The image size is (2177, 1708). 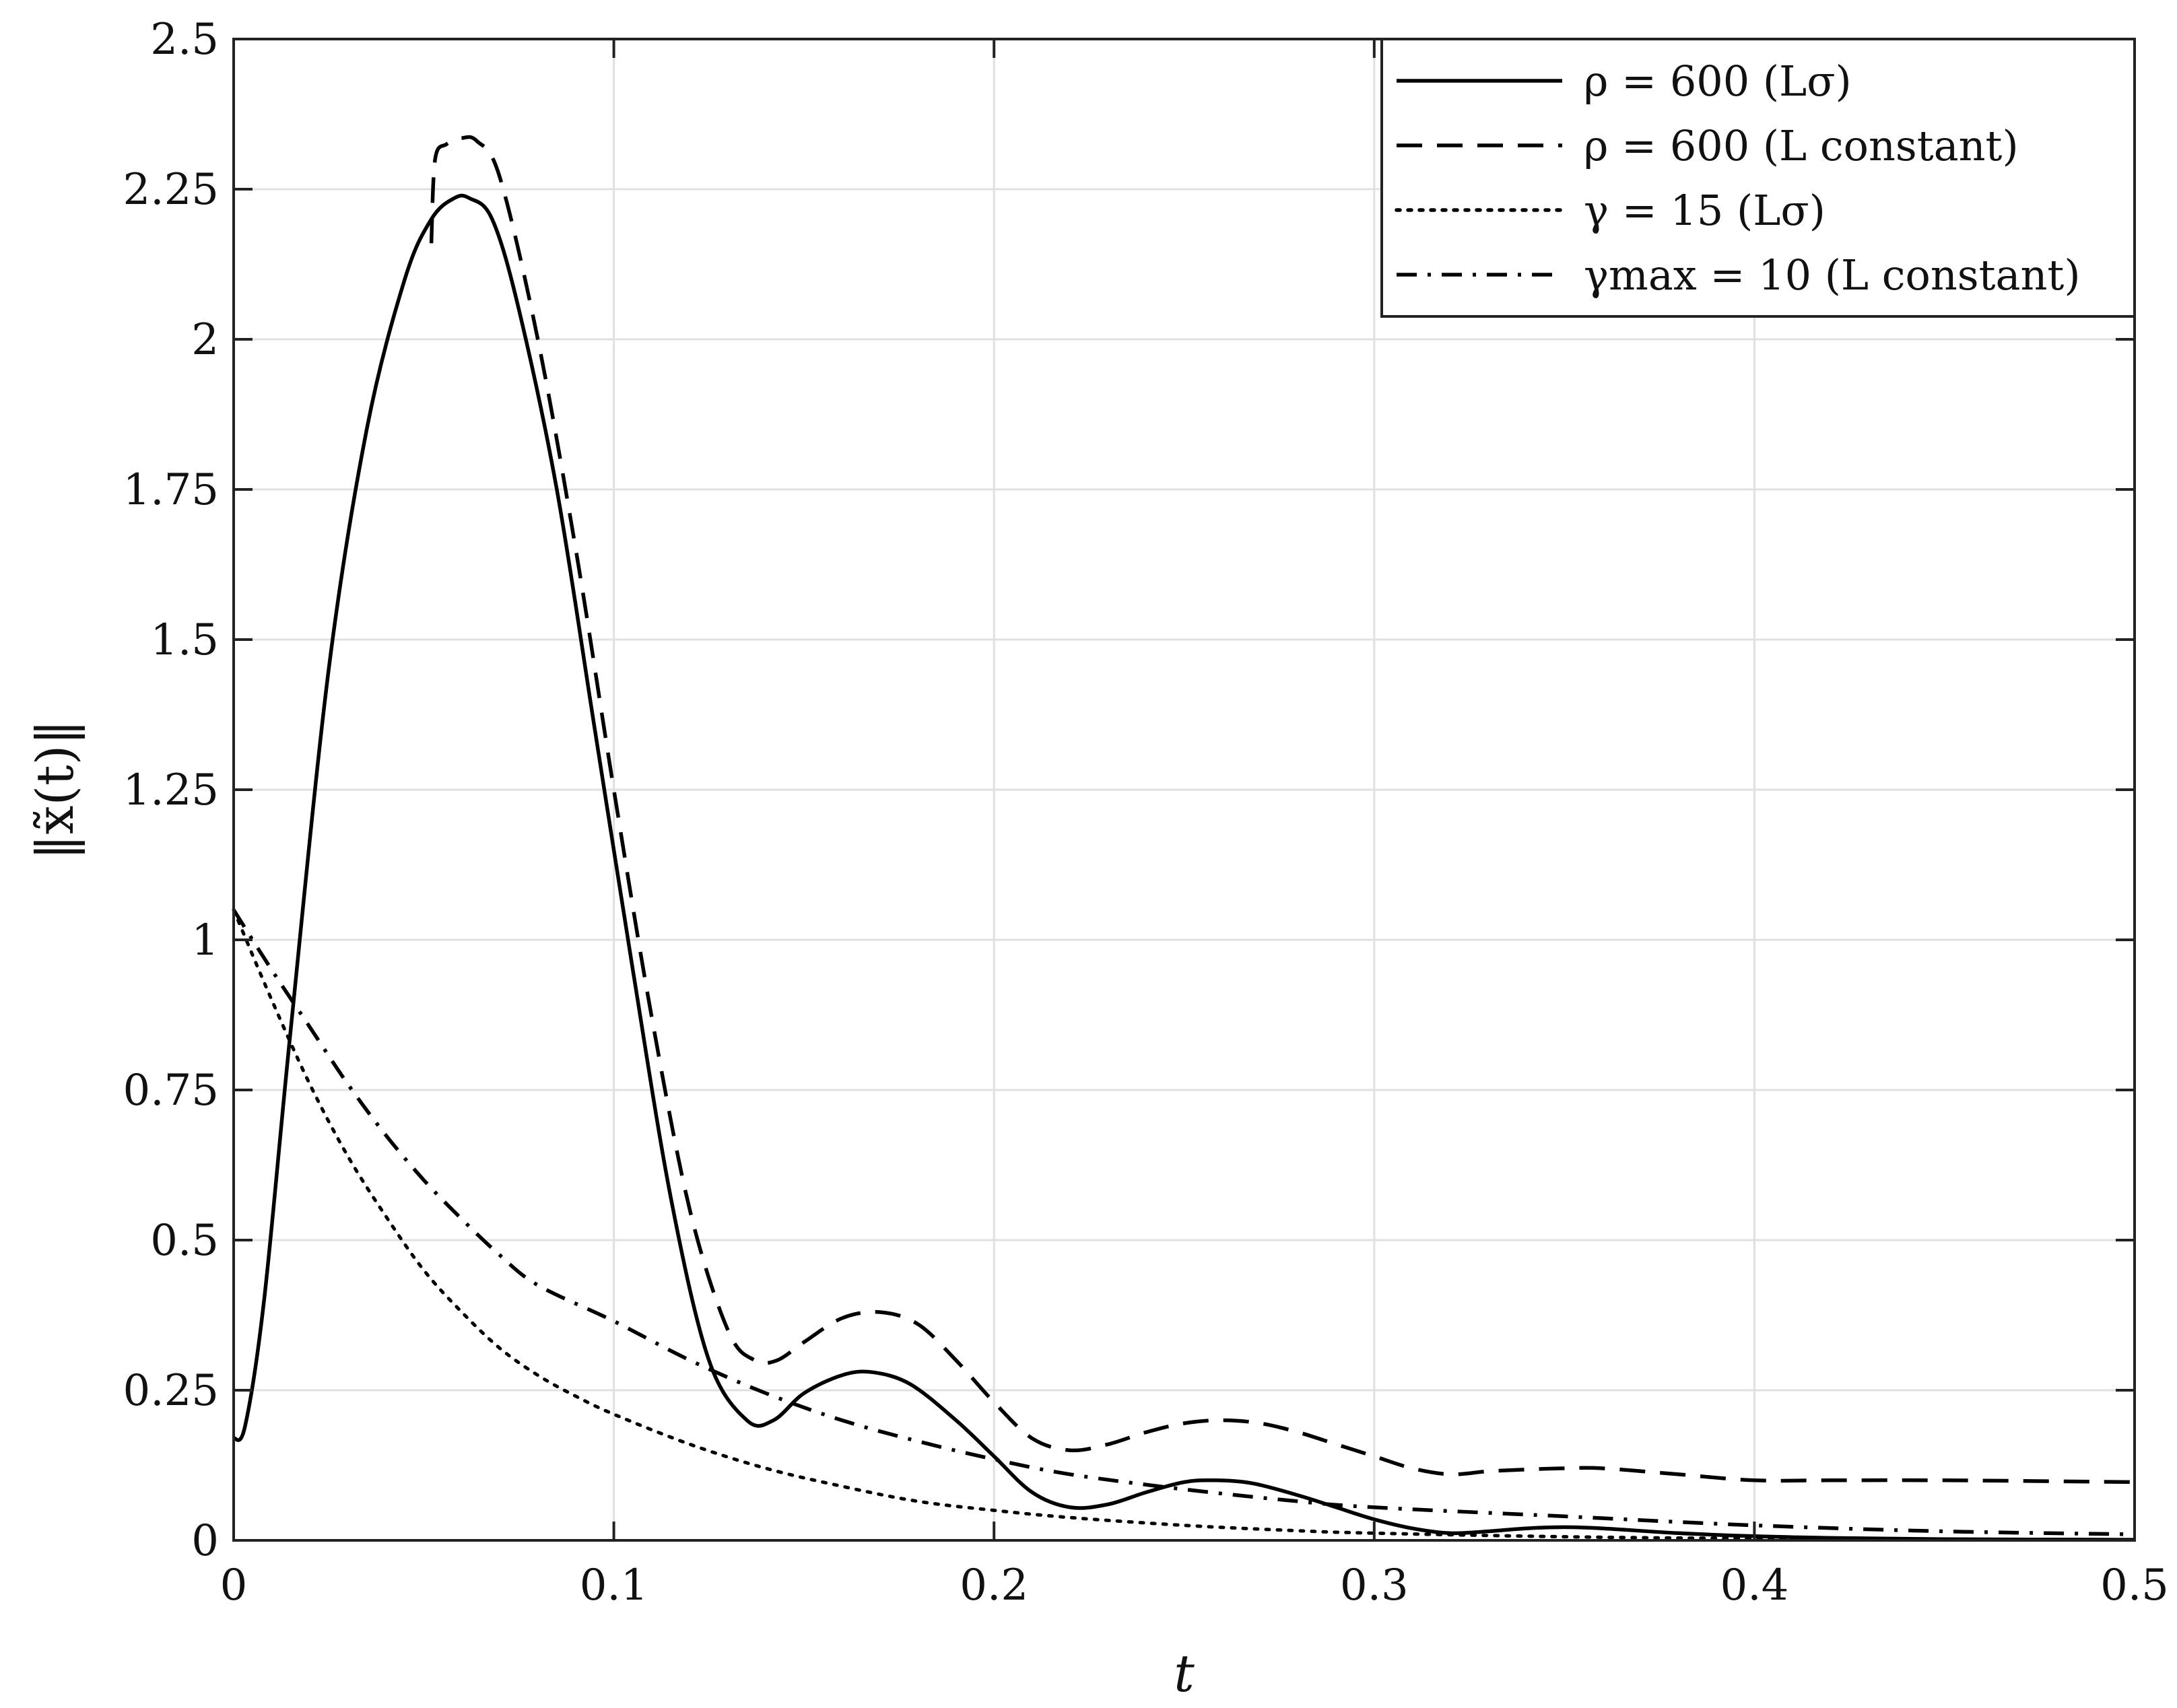 What do you see at coordinates (184, 640) in the screenshot?
I see `y-tick-label: 1.5` at bounding box center [184, 640].